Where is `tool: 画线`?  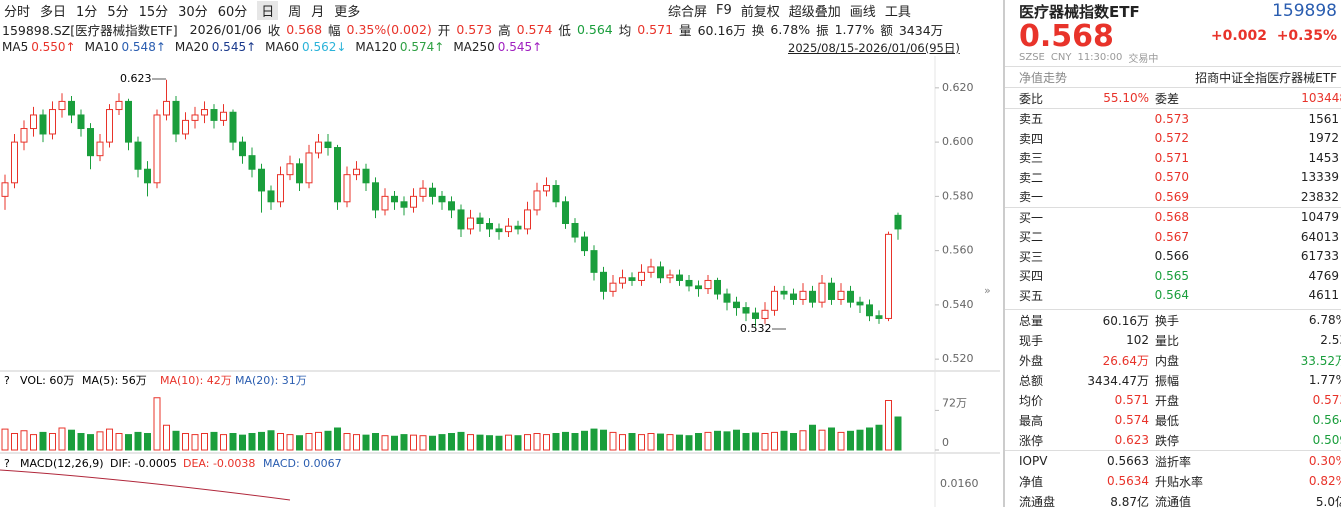
tool: 画线 is located at coordinates (862, 12).